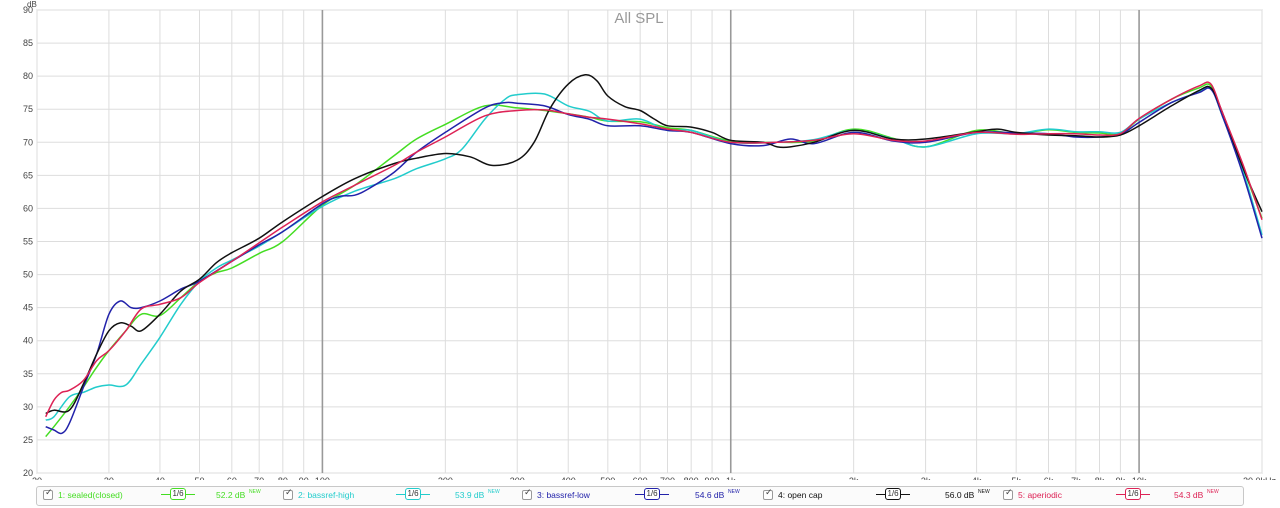 Image resolution: width=1280 pixels, height=508 pixels. Describe the element at coordinates (800, 495) in the screenshot. I see `legend-series-name: 4: open cap` at that location.